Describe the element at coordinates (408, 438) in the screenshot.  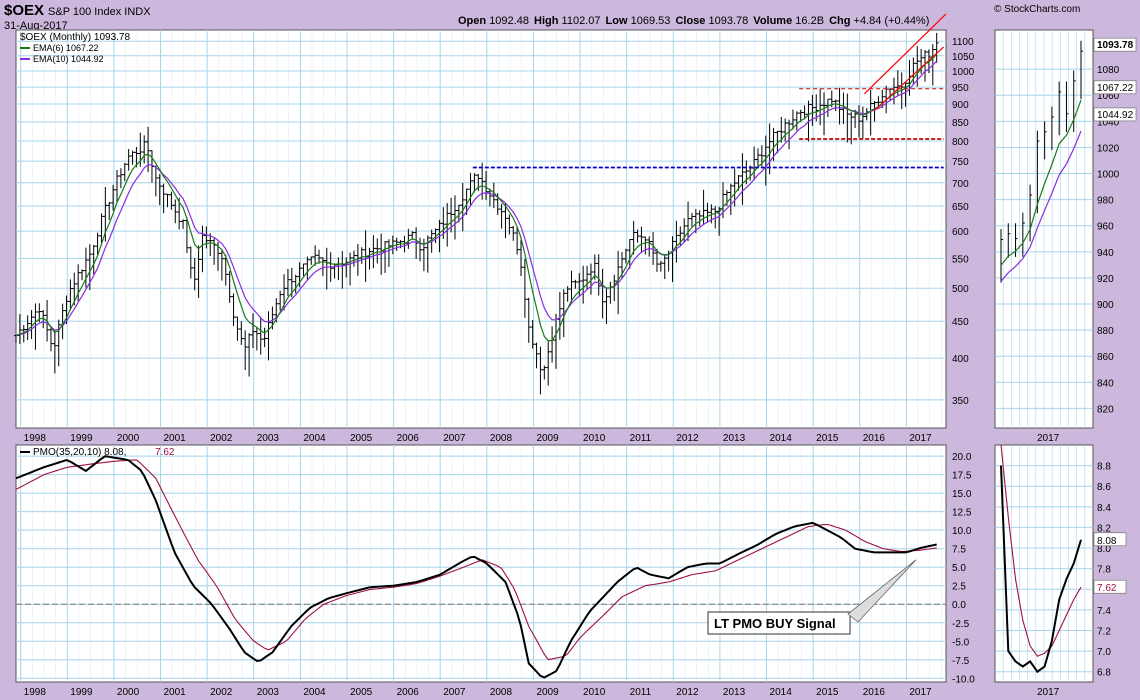
I see `x-tick-label-price: 2006` at that location.